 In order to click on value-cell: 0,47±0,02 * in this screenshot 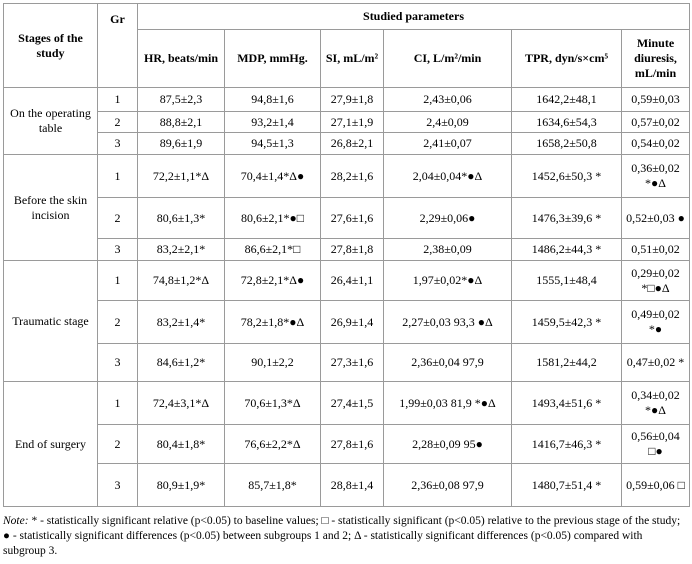, I will do `click(655, 362)`.